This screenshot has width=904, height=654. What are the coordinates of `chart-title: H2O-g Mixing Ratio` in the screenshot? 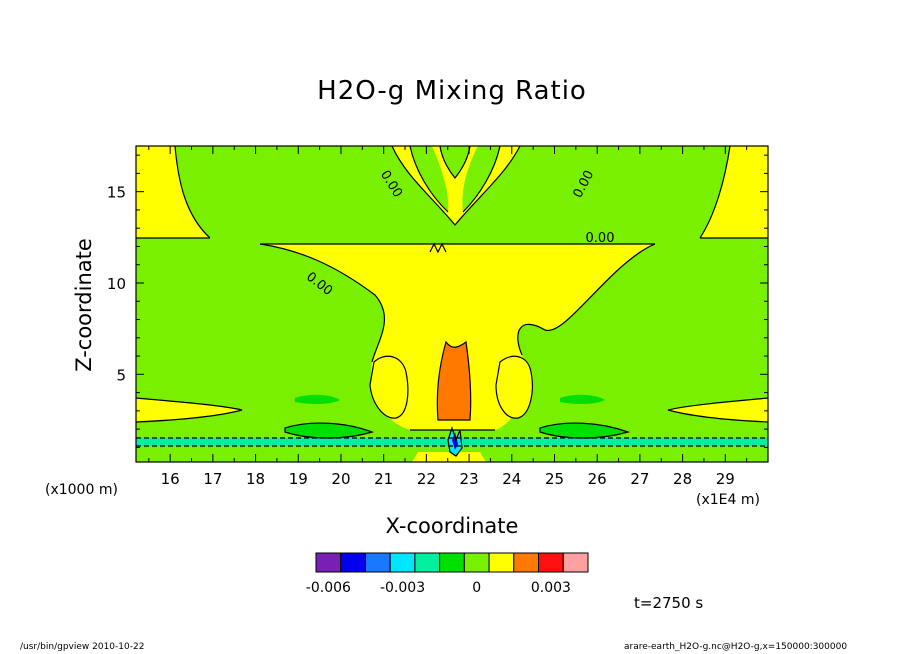 It's located at (452, 91).